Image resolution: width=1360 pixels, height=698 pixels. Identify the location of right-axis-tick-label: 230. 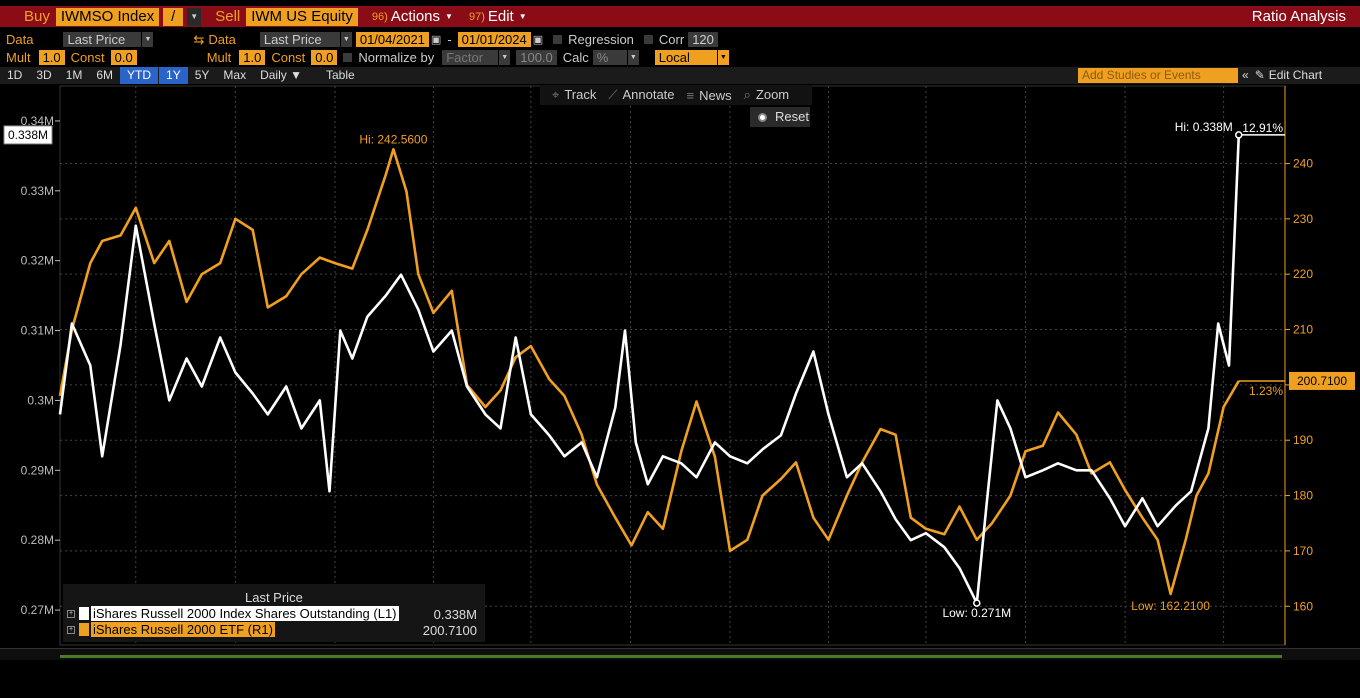
(1303, 219).